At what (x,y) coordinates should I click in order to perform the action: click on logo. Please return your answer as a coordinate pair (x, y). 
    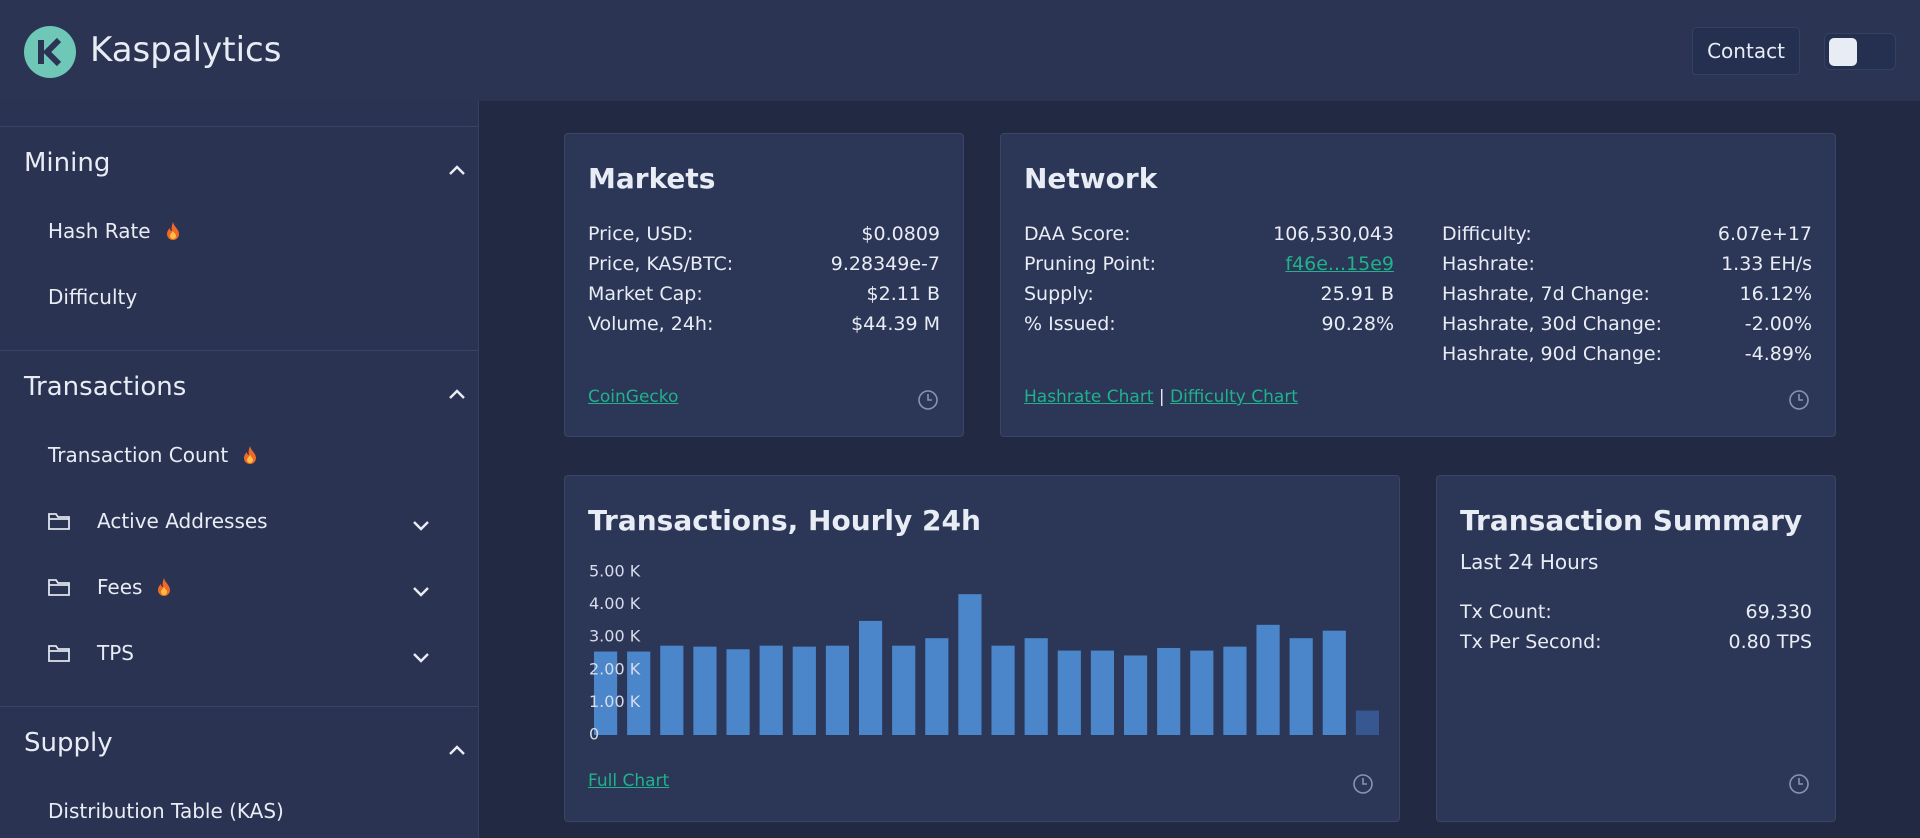
    Looking at the image, I should click on (50, 52).